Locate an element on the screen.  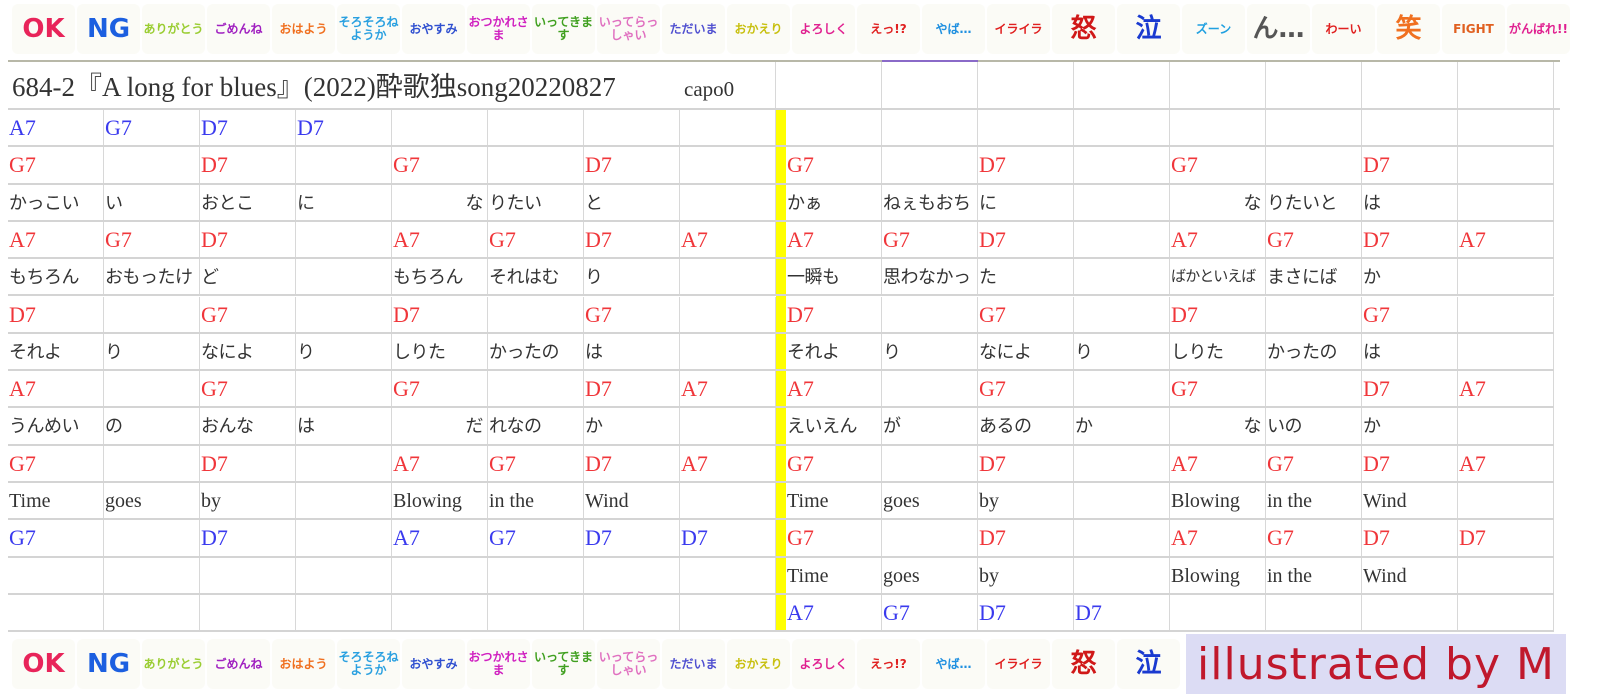
lyric-cell: の is located at coordinates (152, 426).